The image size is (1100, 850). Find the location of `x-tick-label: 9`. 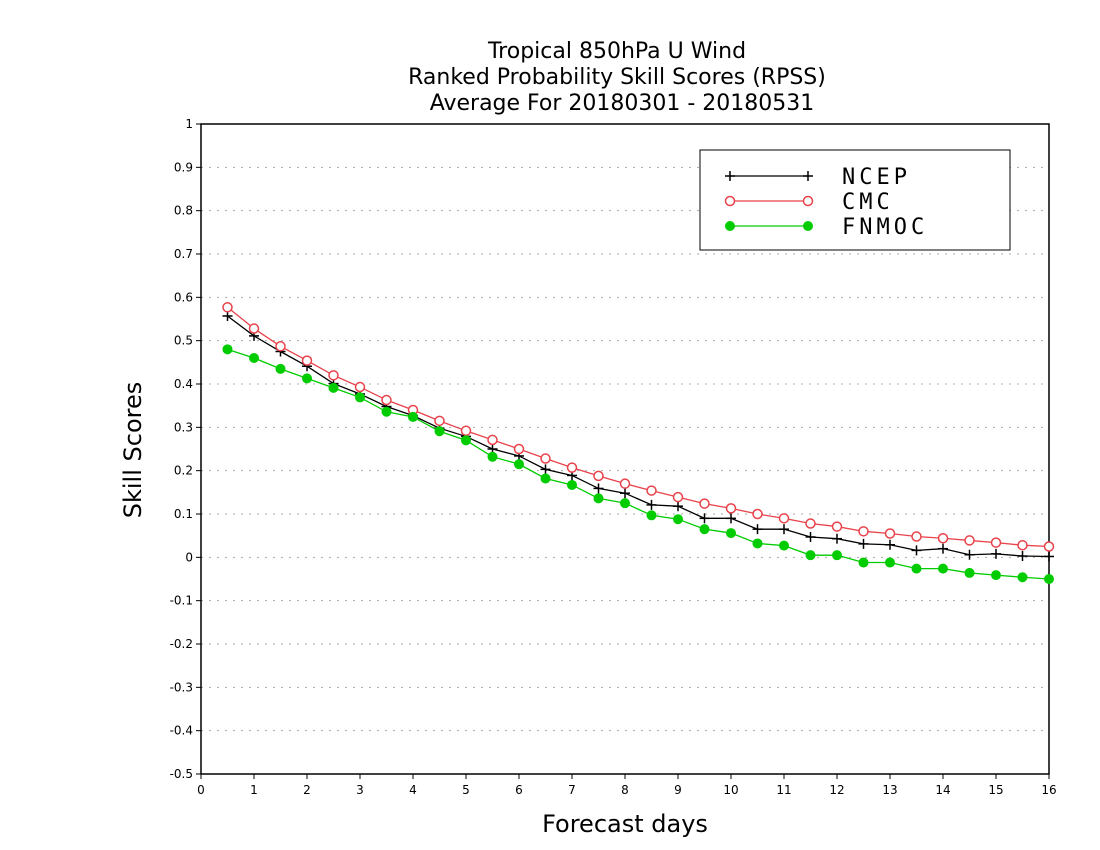

x-tick-label: 9 is located at coordinates (678, 790).